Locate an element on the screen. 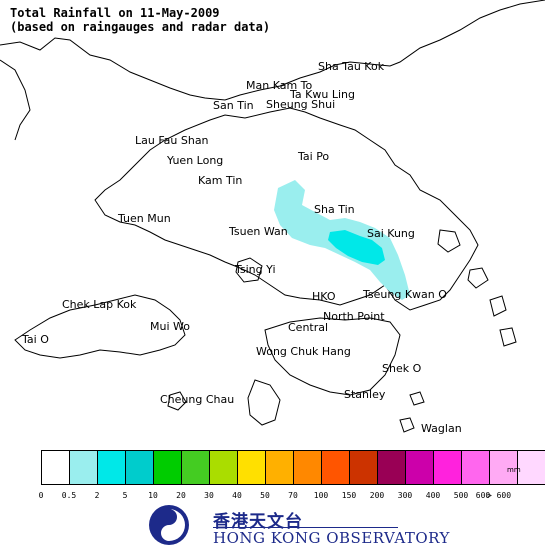  place-label: HKO is located at coordinates (324, 296).